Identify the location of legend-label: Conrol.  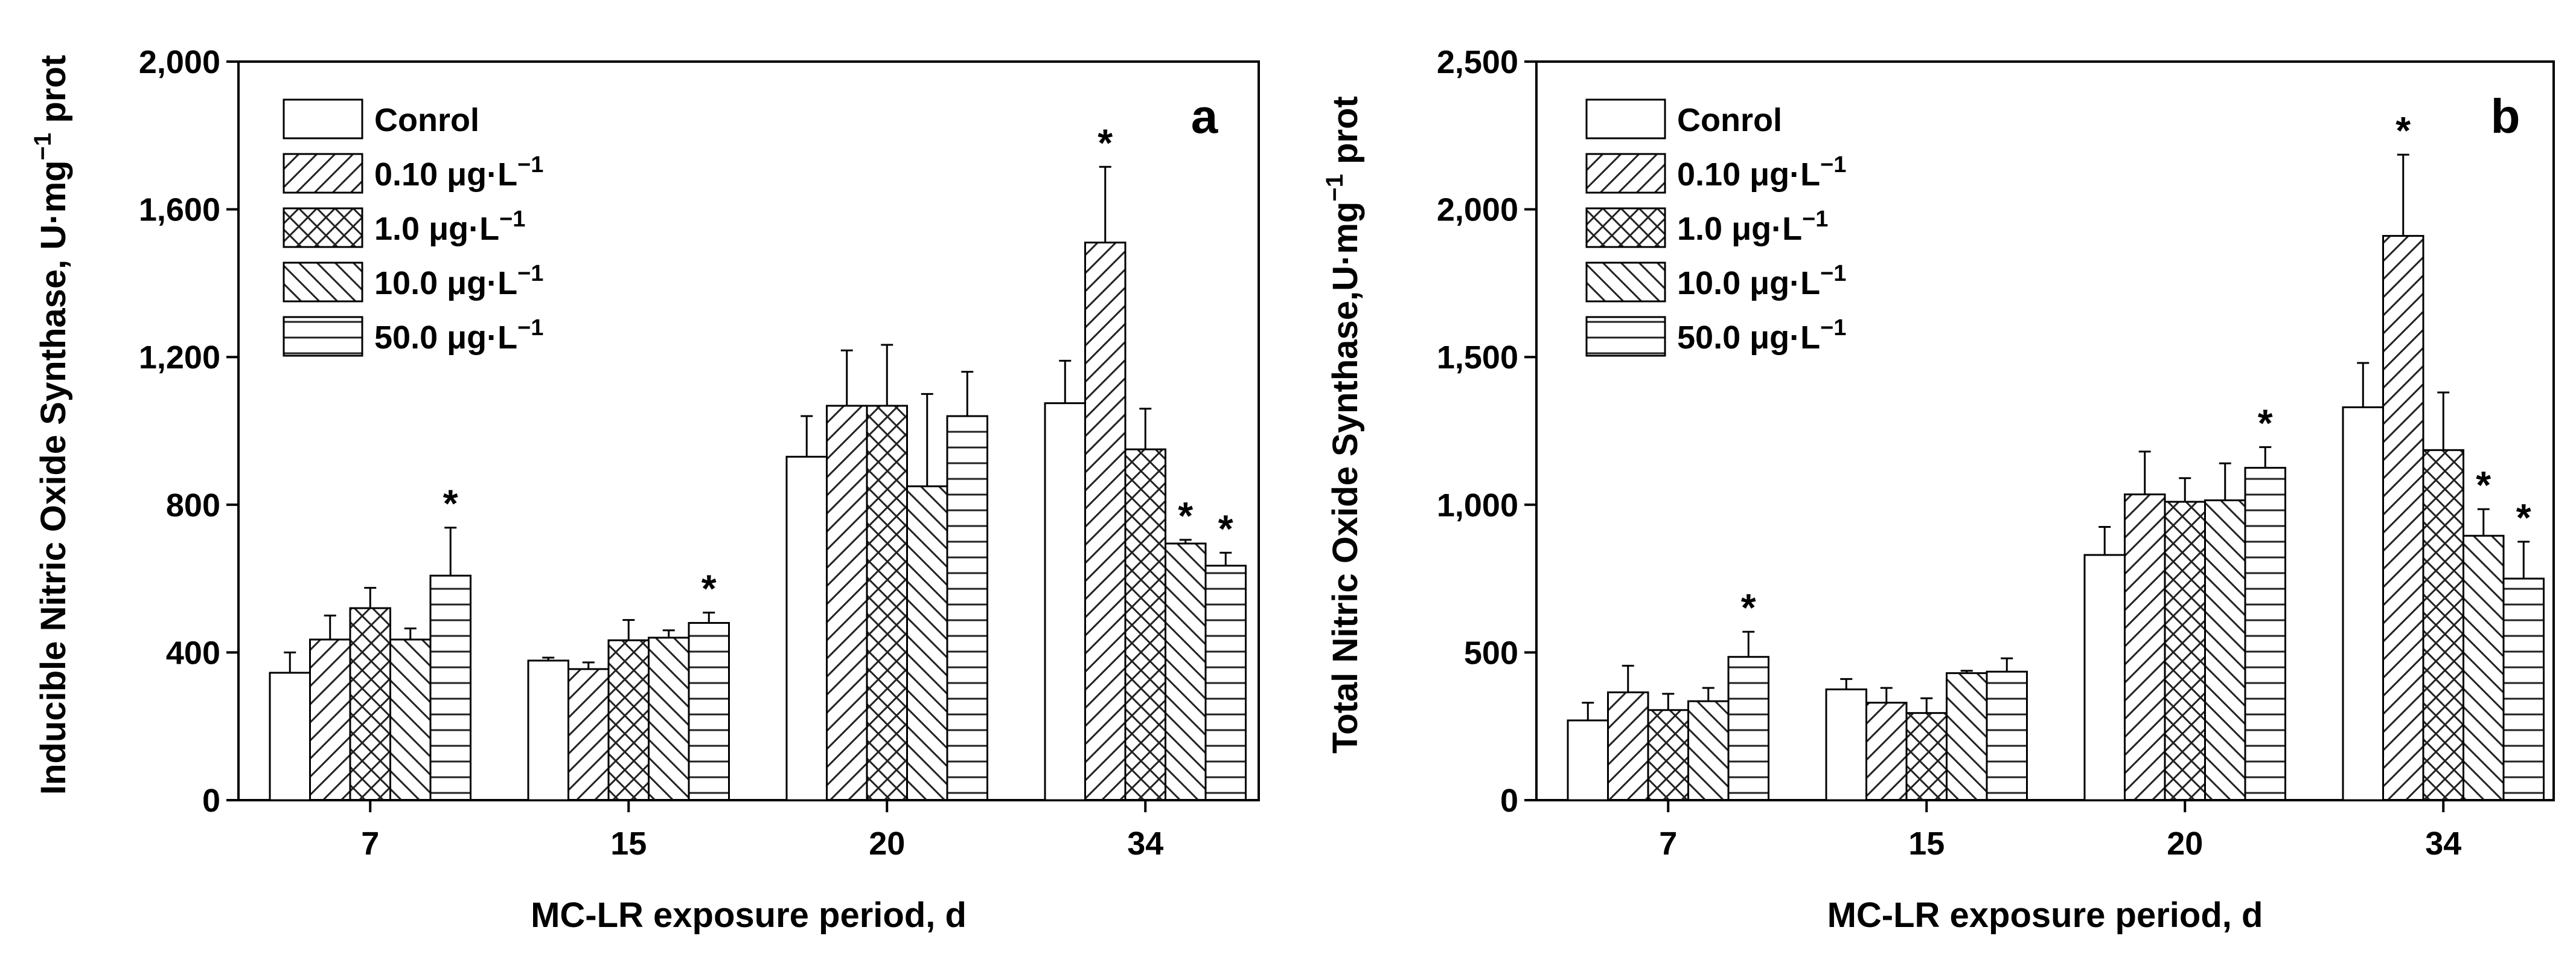
(427, 120).